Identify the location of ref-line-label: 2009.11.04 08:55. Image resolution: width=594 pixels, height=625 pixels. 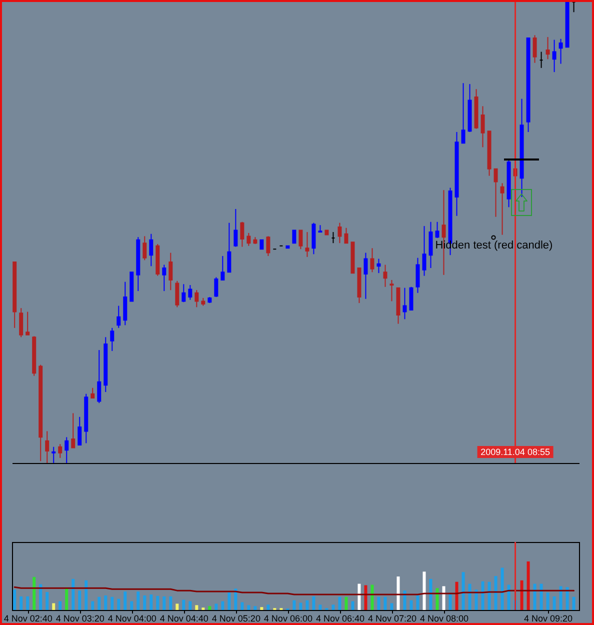
(515, 452).